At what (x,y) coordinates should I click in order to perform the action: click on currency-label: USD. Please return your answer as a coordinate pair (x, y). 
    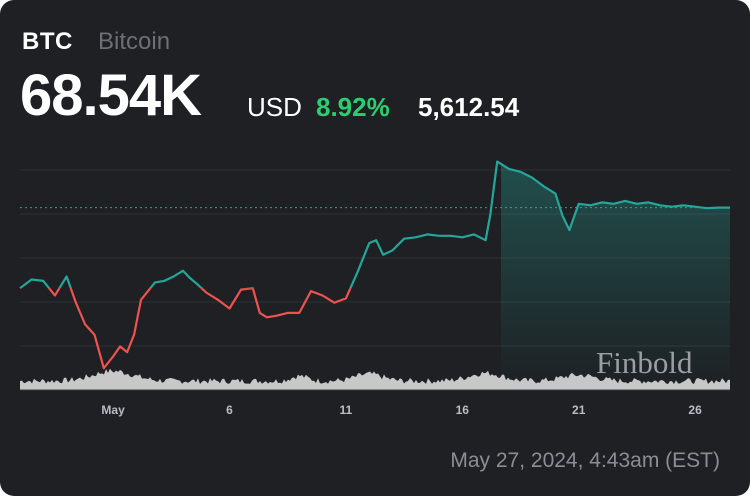
    Looking at the image, I should click on (274, 107).